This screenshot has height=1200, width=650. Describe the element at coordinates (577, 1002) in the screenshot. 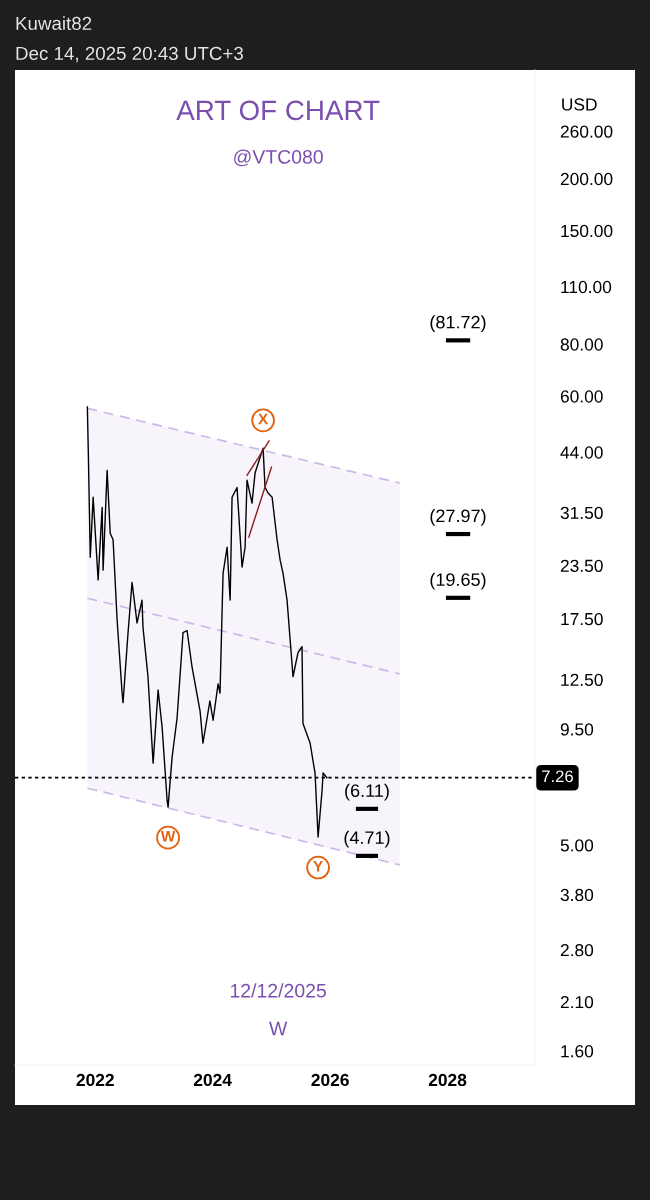

I see `y-tick-label: 2.10` at that location.